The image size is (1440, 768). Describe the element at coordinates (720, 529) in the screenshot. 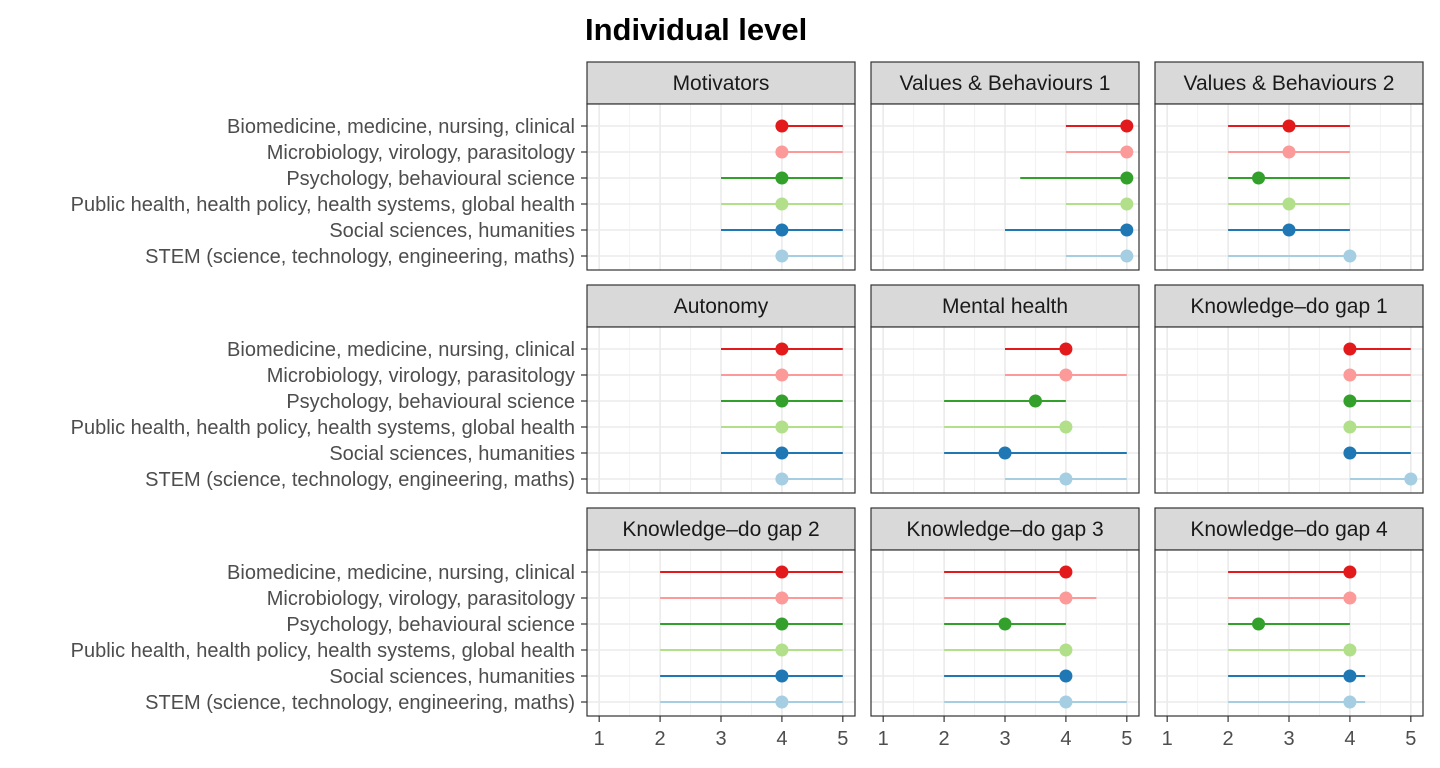

I see `facet-label: Knowledge–do gap 2` at that location.